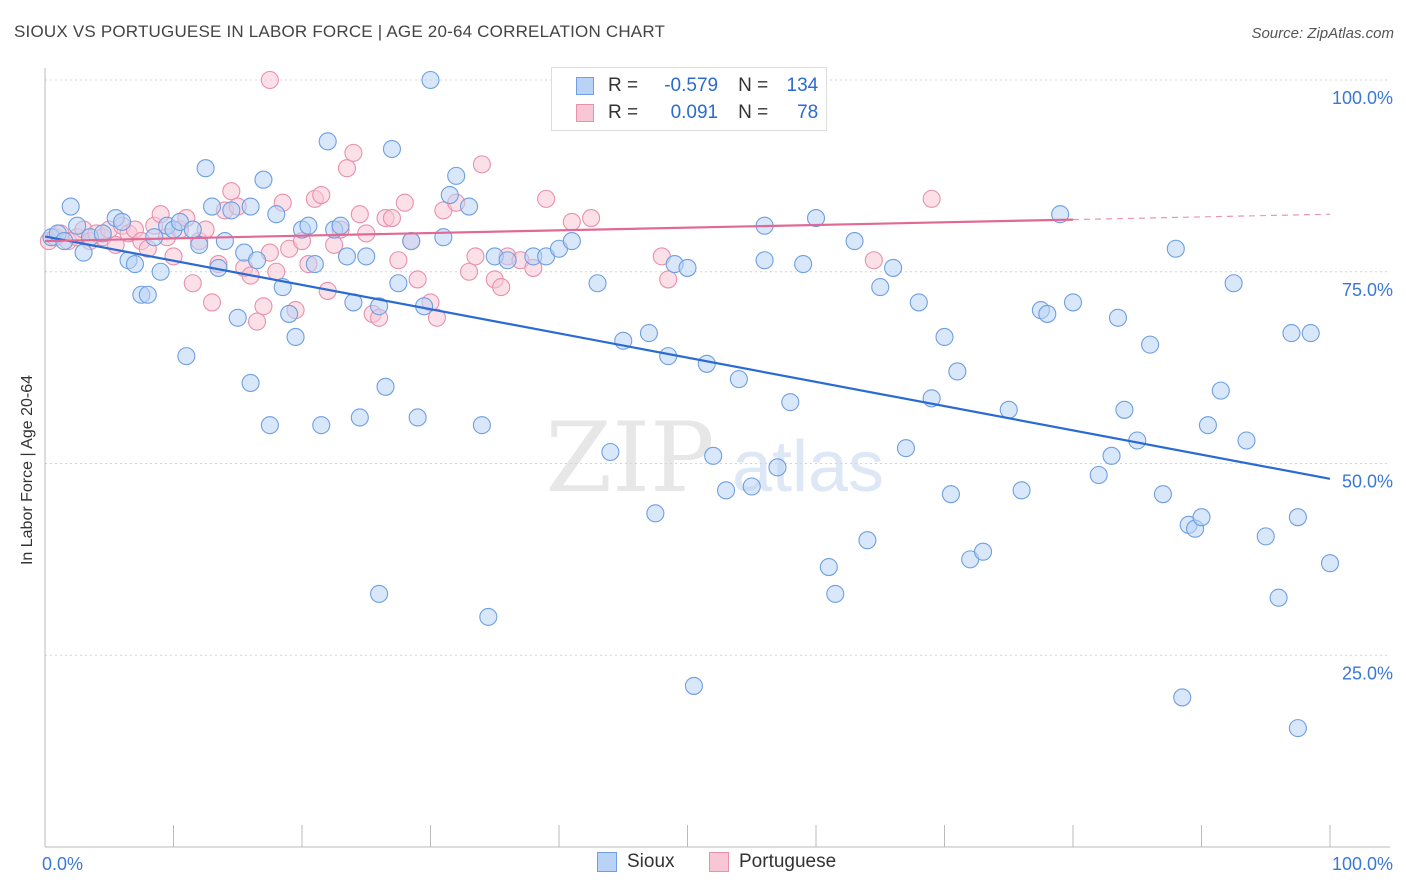 This screenshot has width=1406, height=892. Describe the element at coordinates (585, 113) in the screenshot. I see `legend-swatch-portuguese` at that location.